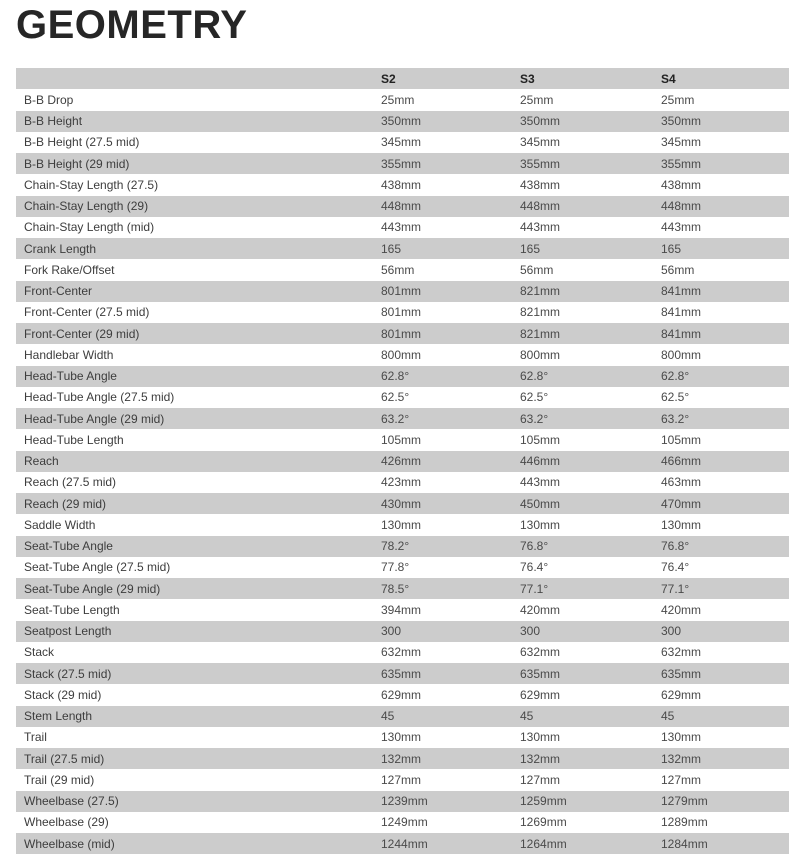 The height and width of the screenshot is (854, 800). Describe the element at coordinates (64, 758) in the screenshot. I see `row-label: Trail (27.5 mid)` at that location.